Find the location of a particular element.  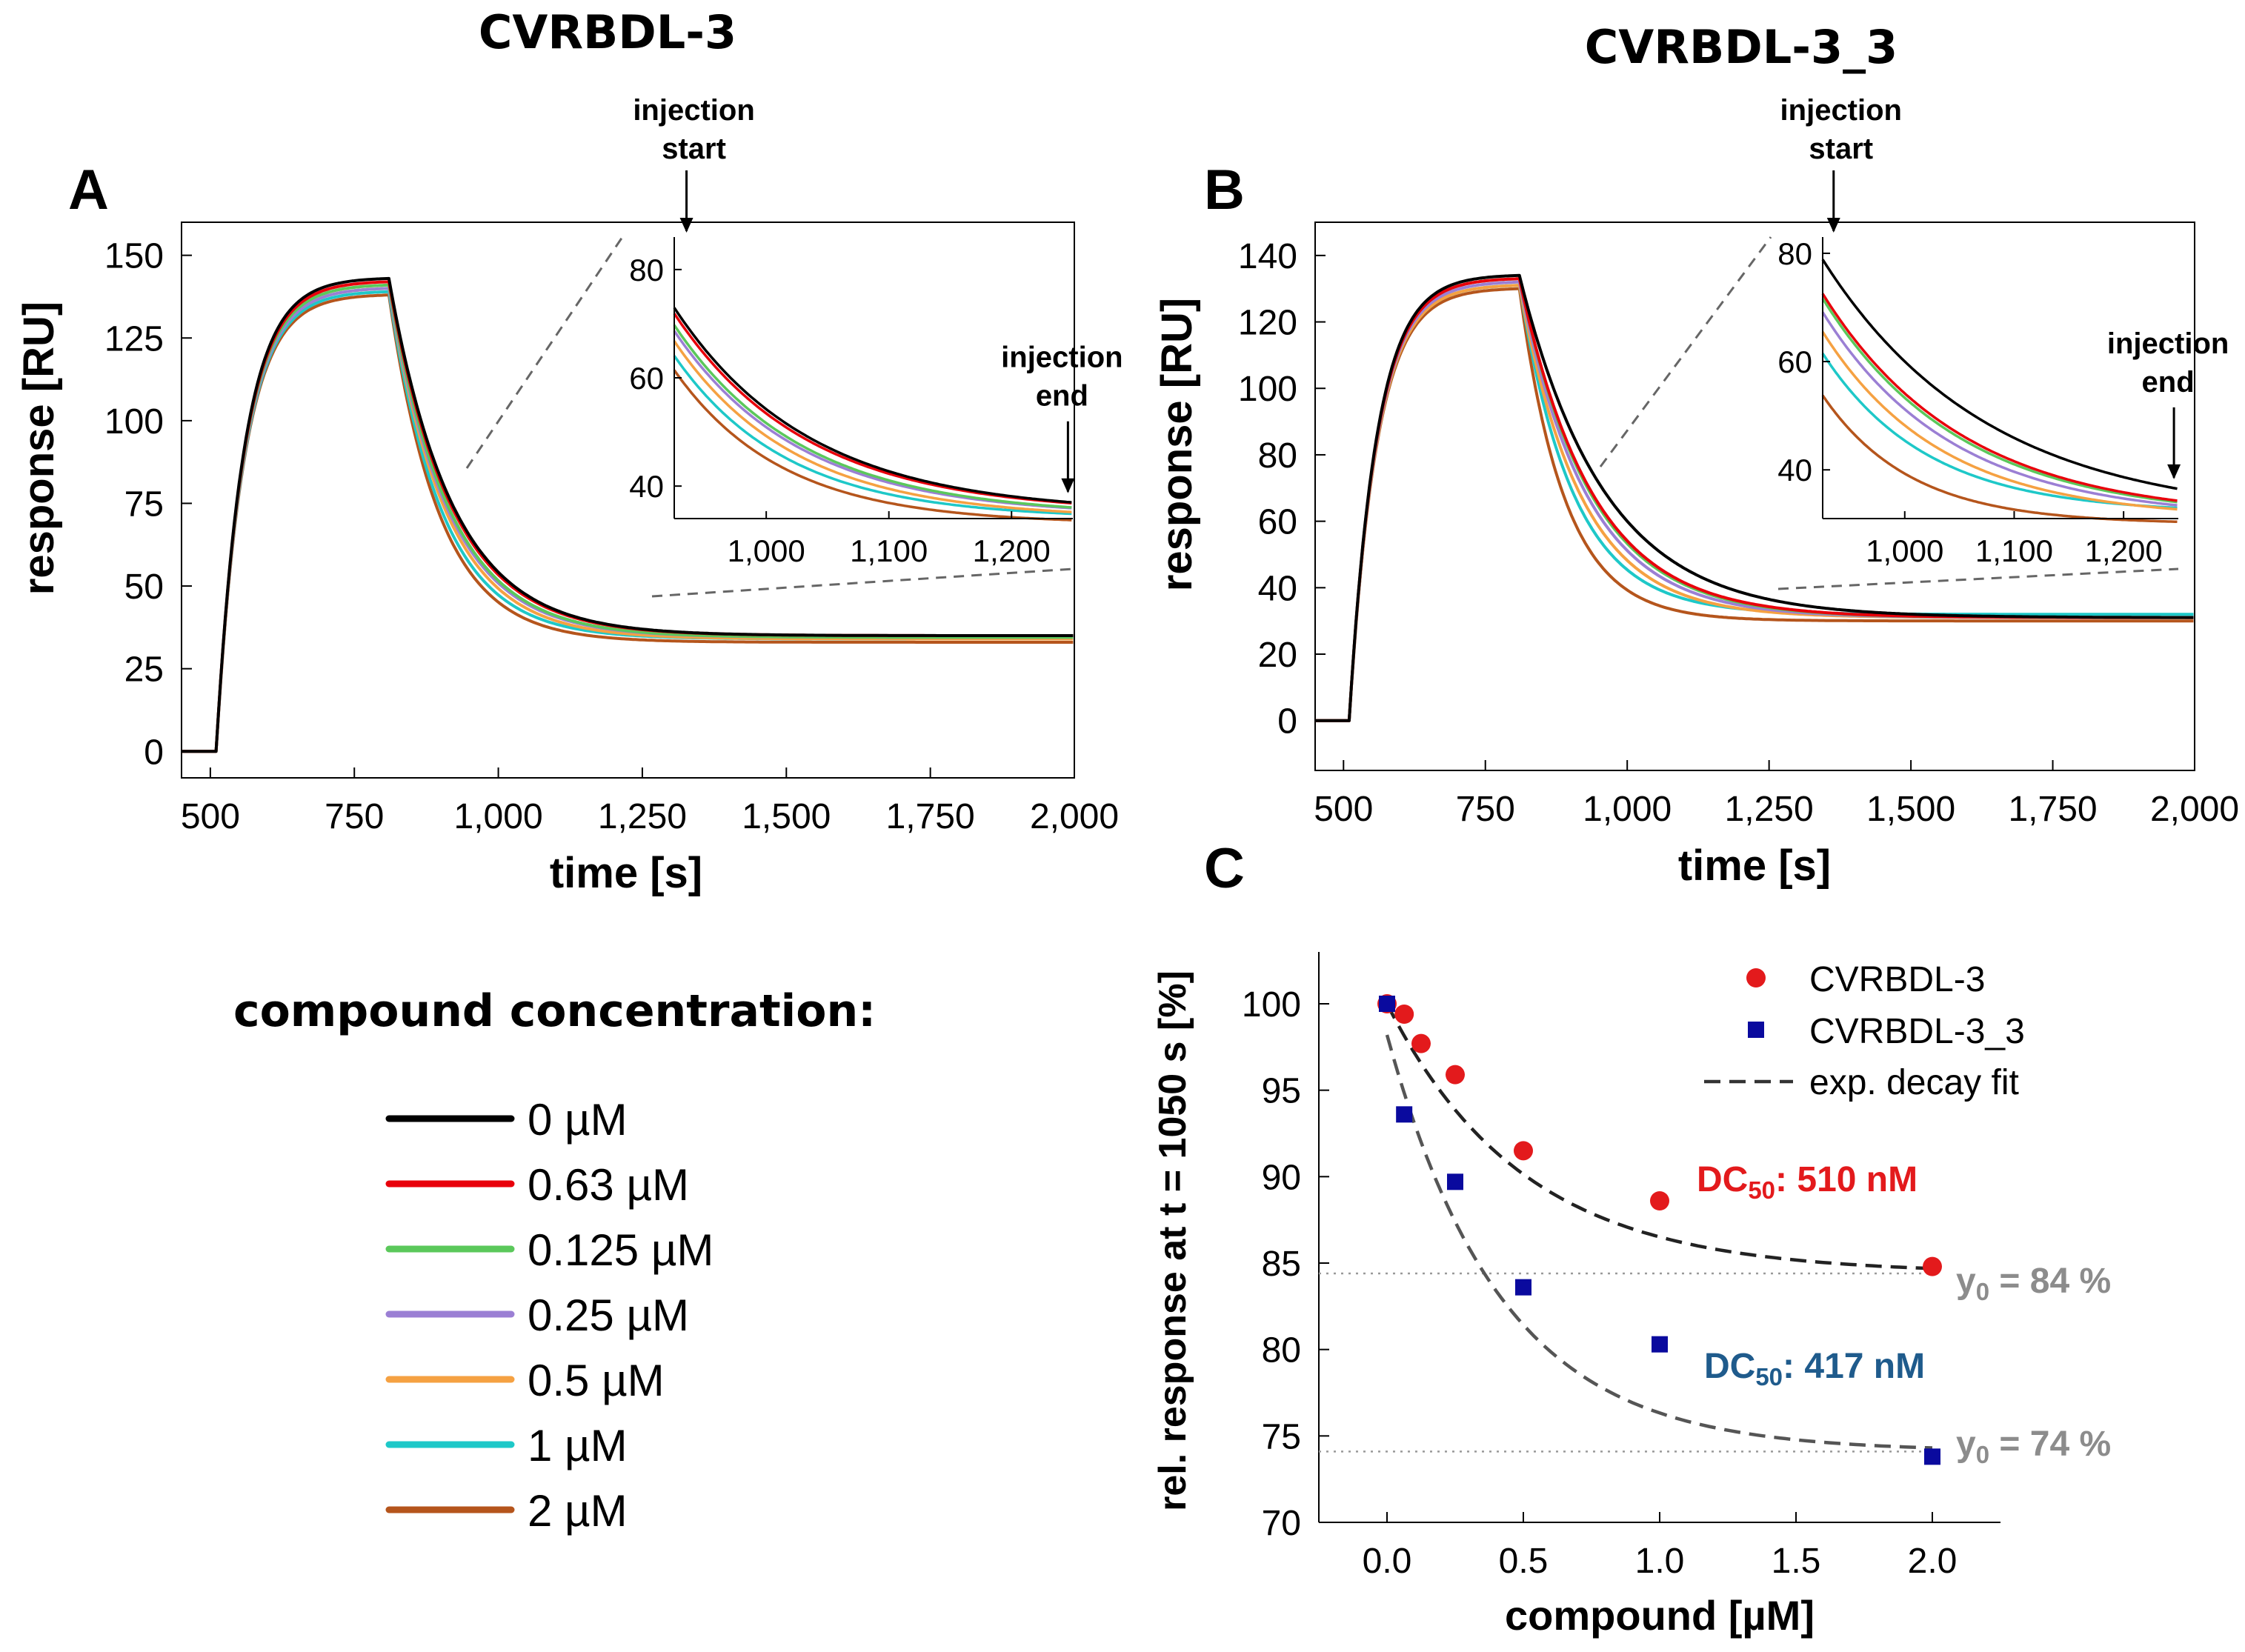

y-tick-label: 20 is located at coordinates (1277, 655).